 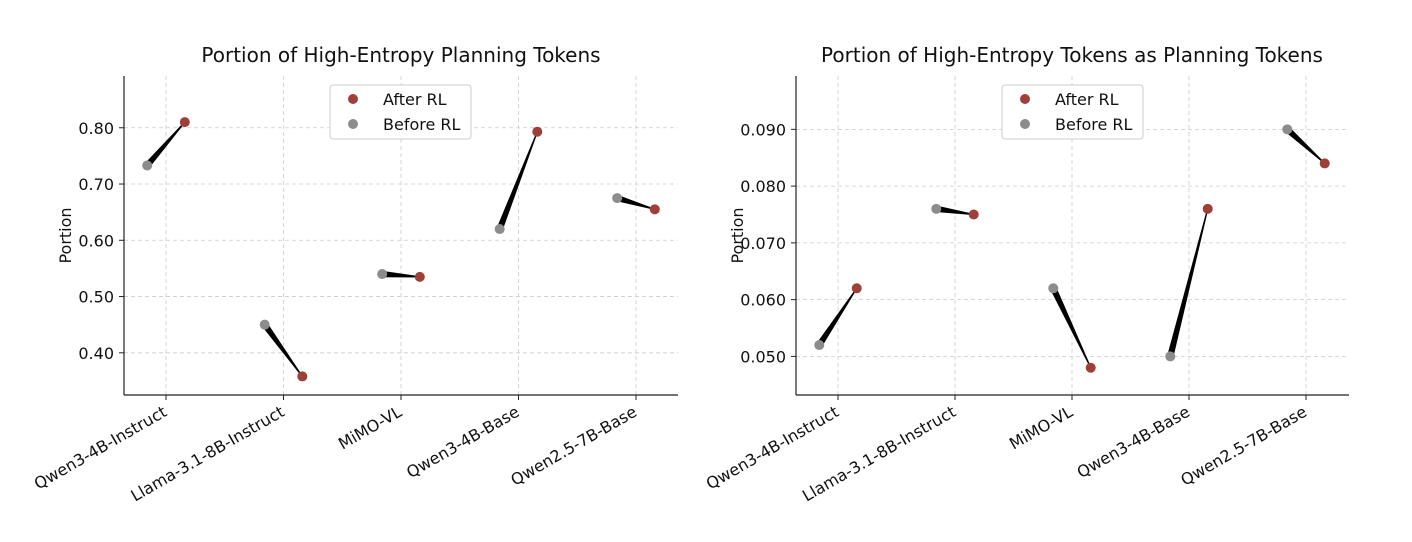 What do you see at coordinates (763, 356) in the screenshot?
I see `y-tick-label: 0.050` at bounding box center [763, 356].